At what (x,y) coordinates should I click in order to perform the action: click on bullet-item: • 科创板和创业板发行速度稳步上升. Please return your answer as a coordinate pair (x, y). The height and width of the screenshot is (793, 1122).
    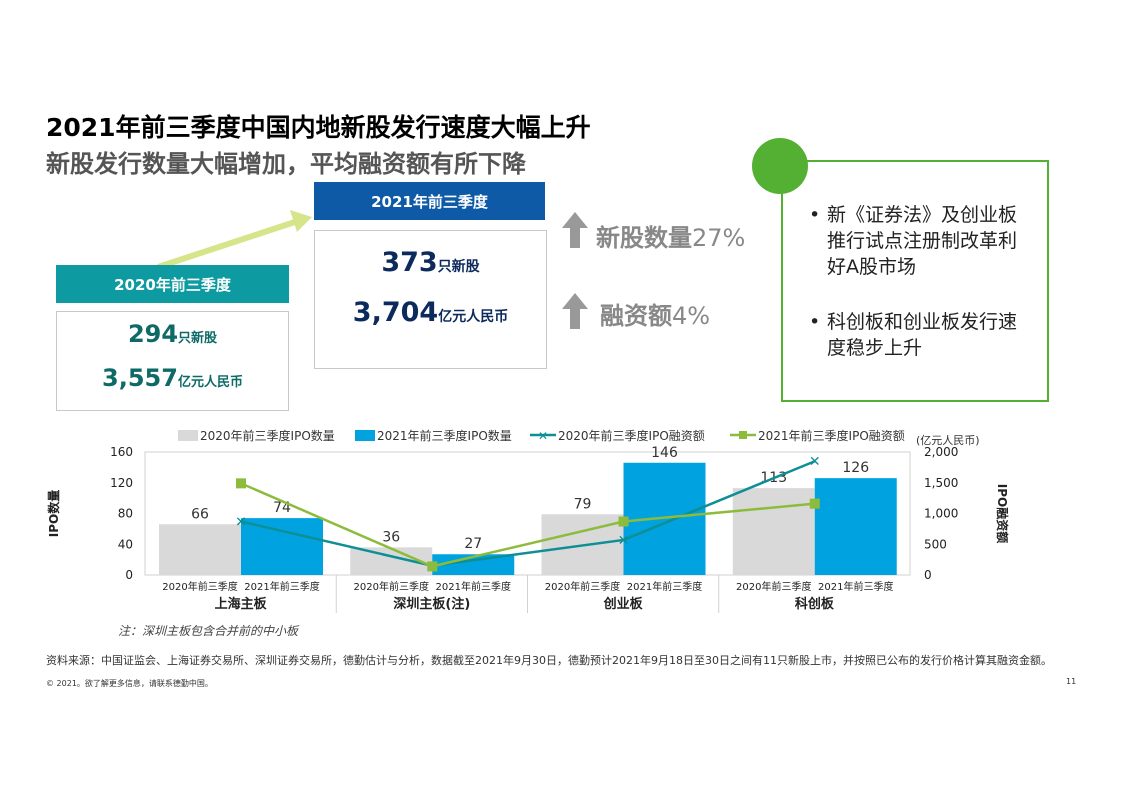
    Looking at the image, I should click on (921, 335).